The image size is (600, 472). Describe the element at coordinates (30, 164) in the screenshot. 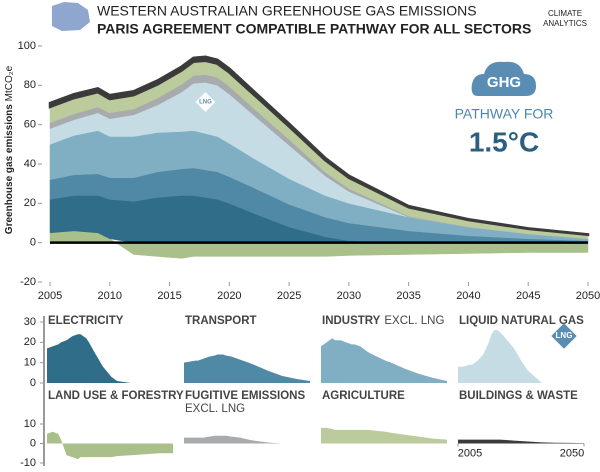

I see `y-tick-label: 40` at that location.